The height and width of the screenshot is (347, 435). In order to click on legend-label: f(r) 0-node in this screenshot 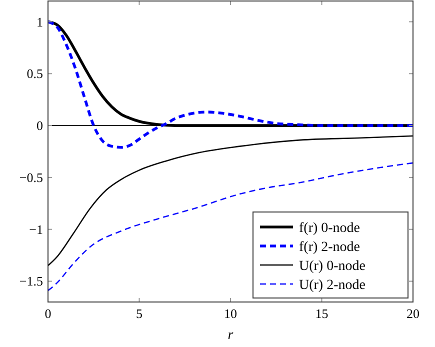, I will do `click(329, 228)`.